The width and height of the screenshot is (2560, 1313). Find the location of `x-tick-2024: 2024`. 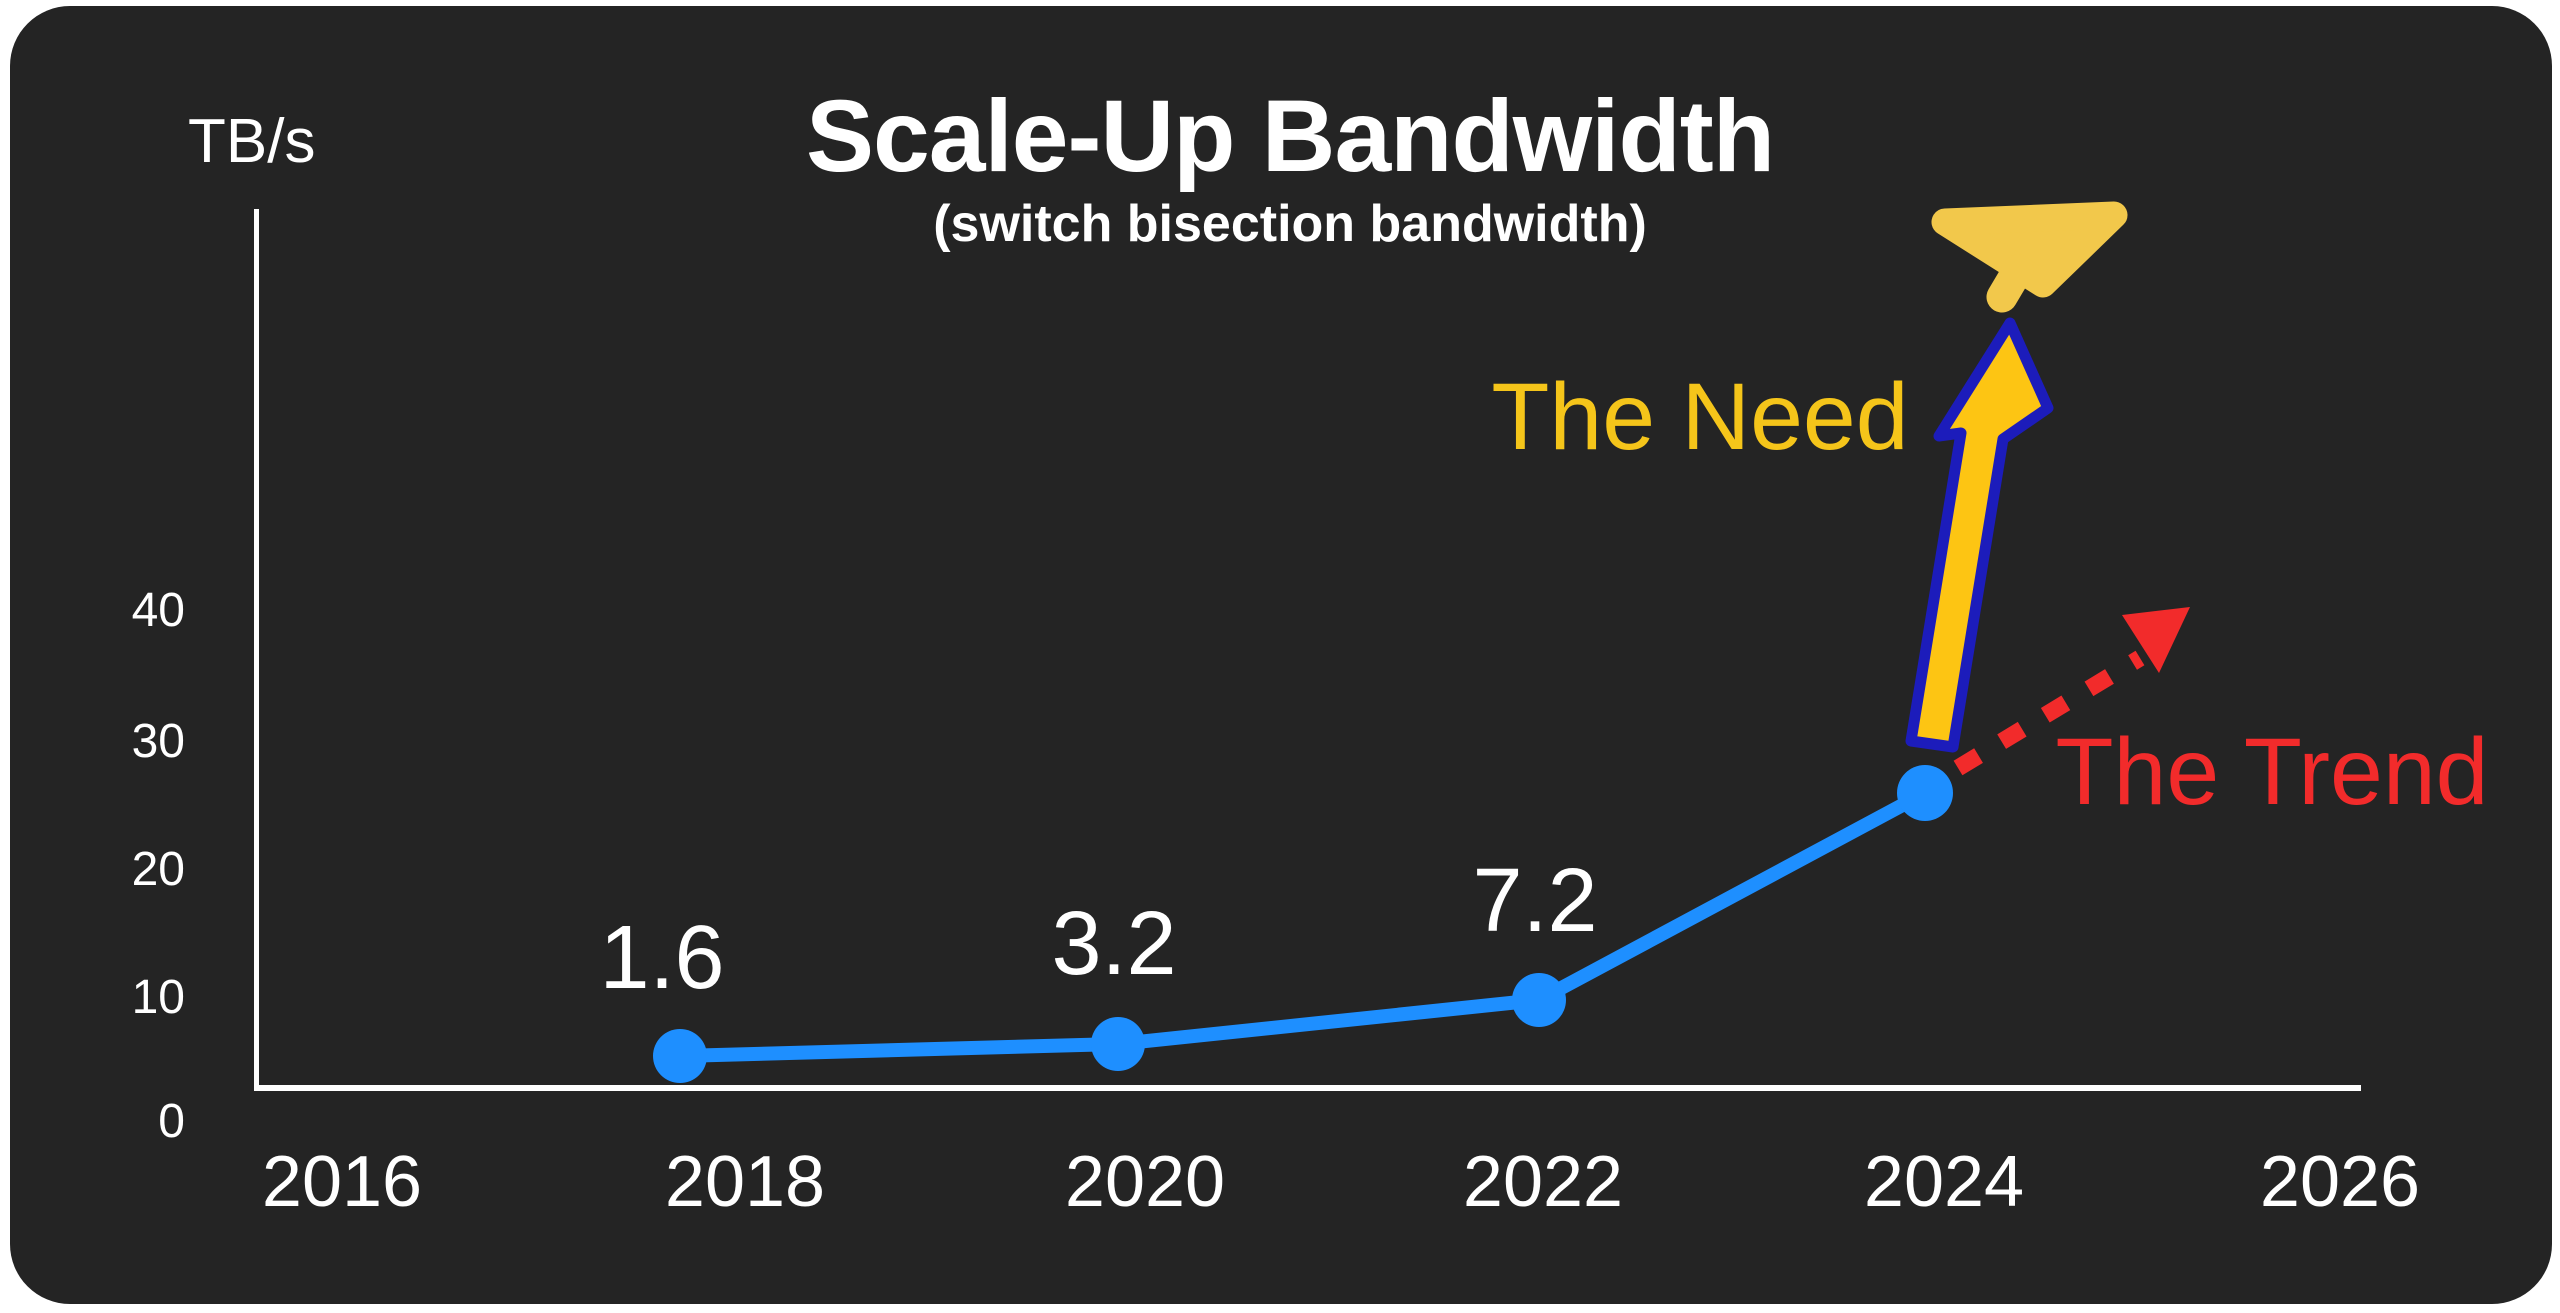

x-tick-2024: 2024 is located at coordinates (1944, 1182).